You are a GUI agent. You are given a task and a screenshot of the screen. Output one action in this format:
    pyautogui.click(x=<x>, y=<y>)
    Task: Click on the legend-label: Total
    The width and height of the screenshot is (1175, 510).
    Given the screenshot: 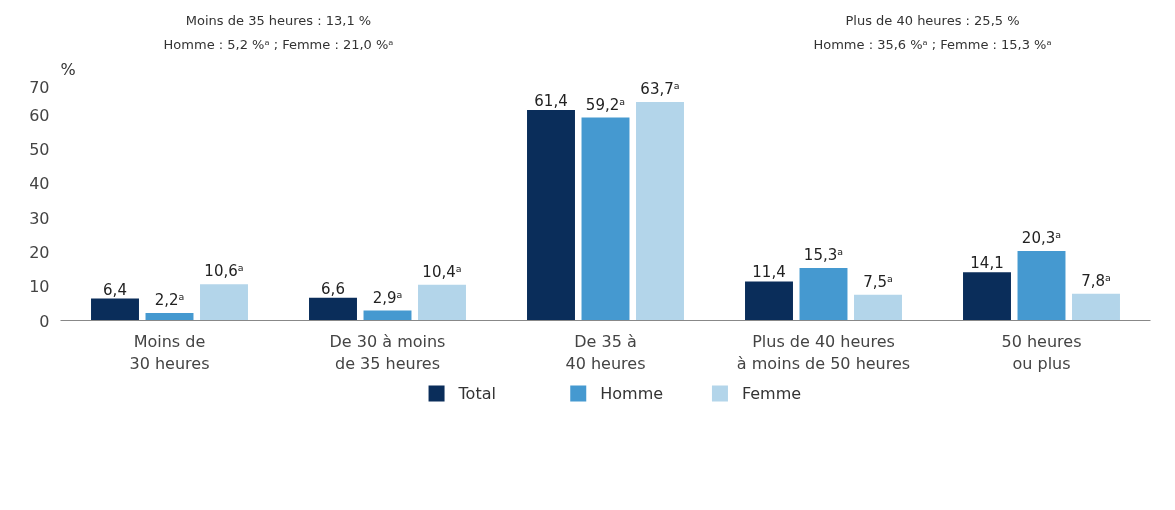 What is the action you would take?
    pyautogui.click(x=476, y=393)
    